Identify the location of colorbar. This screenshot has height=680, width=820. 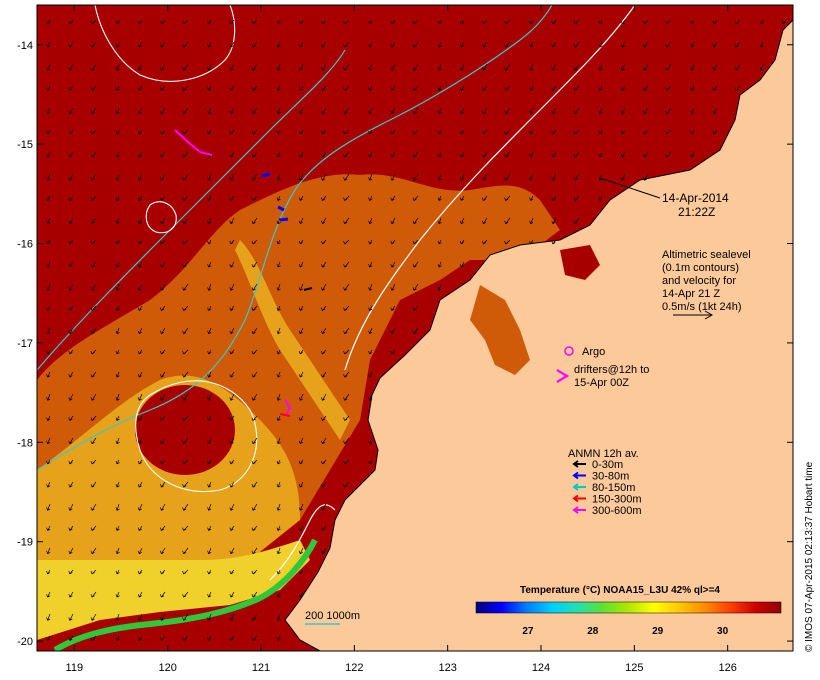
(628, 607).